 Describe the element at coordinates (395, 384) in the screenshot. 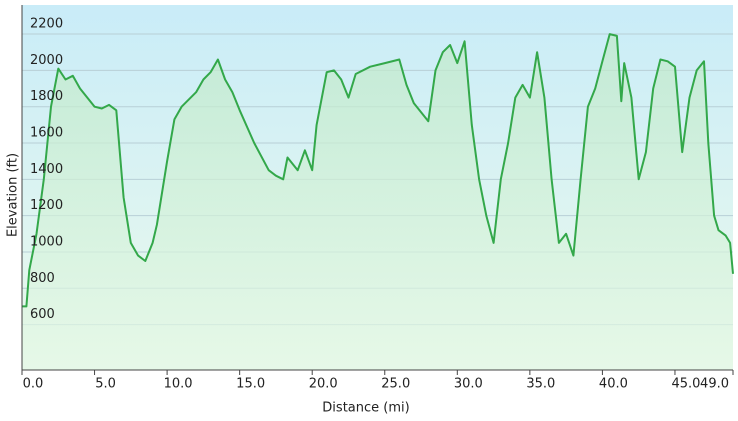

I see `x-tick-label: 25.0` at that location.